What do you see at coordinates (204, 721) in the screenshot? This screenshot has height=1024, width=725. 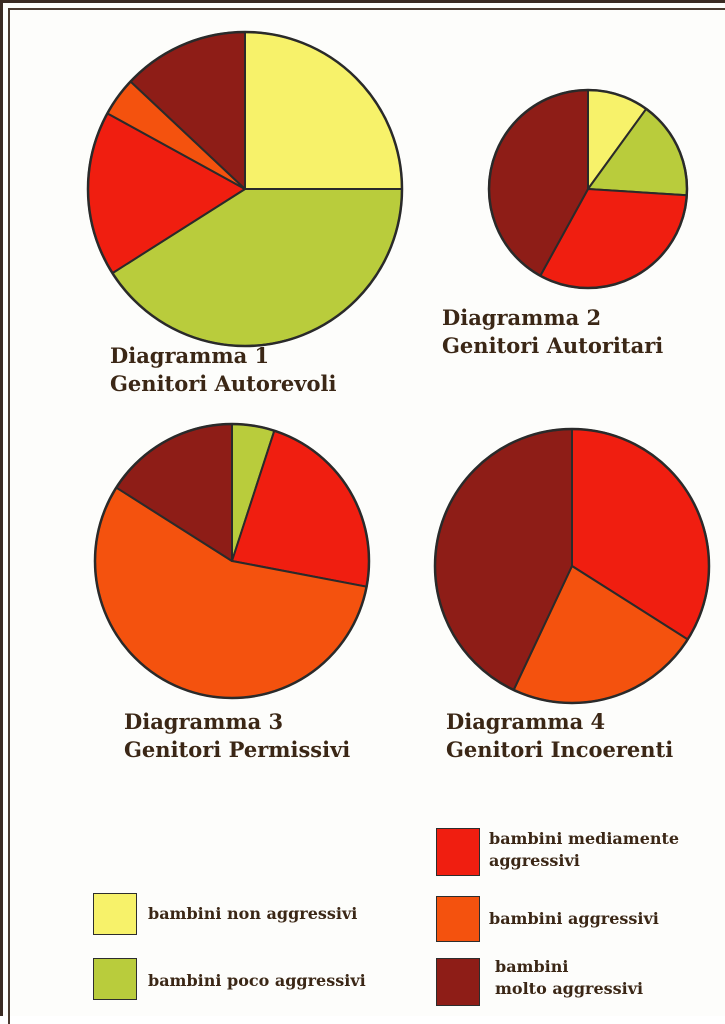 I see `chart-title-3-line-1: Diagramma 3` at bounding box center [204, 721].